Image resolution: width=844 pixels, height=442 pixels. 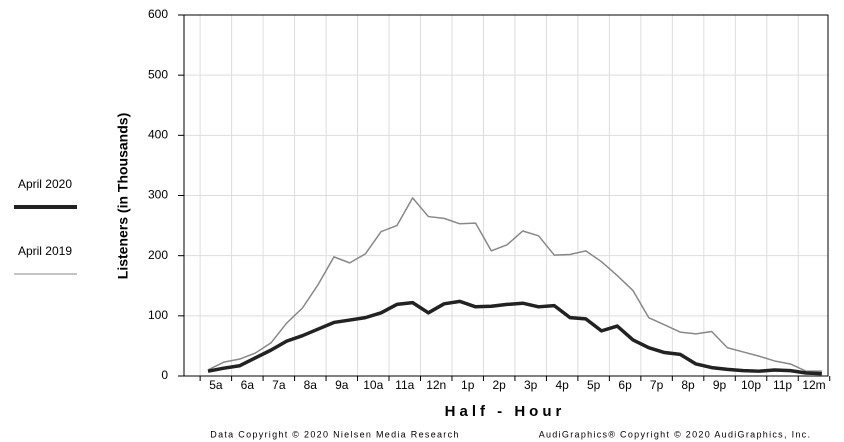 I want to click on x-tick-label: 5p, so click(x=594, y=385).